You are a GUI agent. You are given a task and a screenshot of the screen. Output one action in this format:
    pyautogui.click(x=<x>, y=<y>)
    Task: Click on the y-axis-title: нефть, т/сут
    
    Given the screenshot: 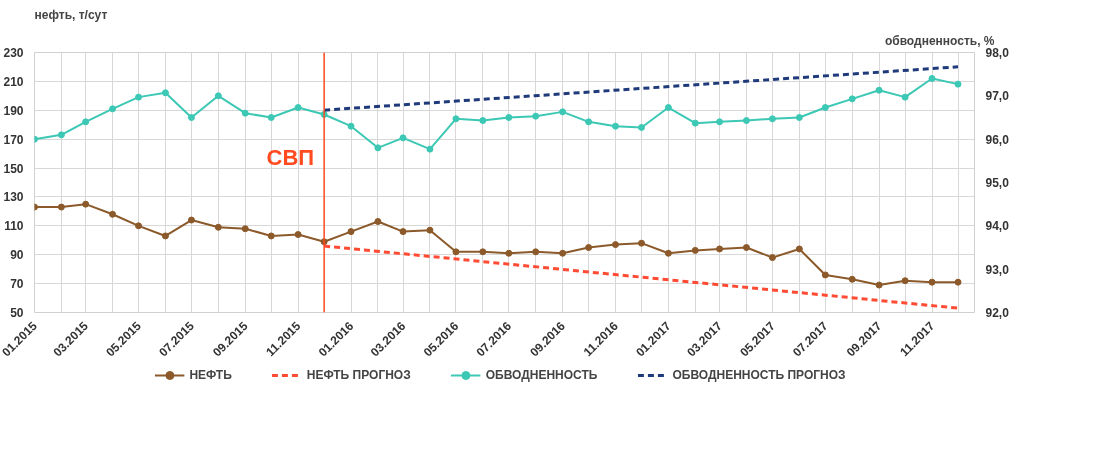 What is the action you would take?
    pyautogui.click(x=71, y=14)
    